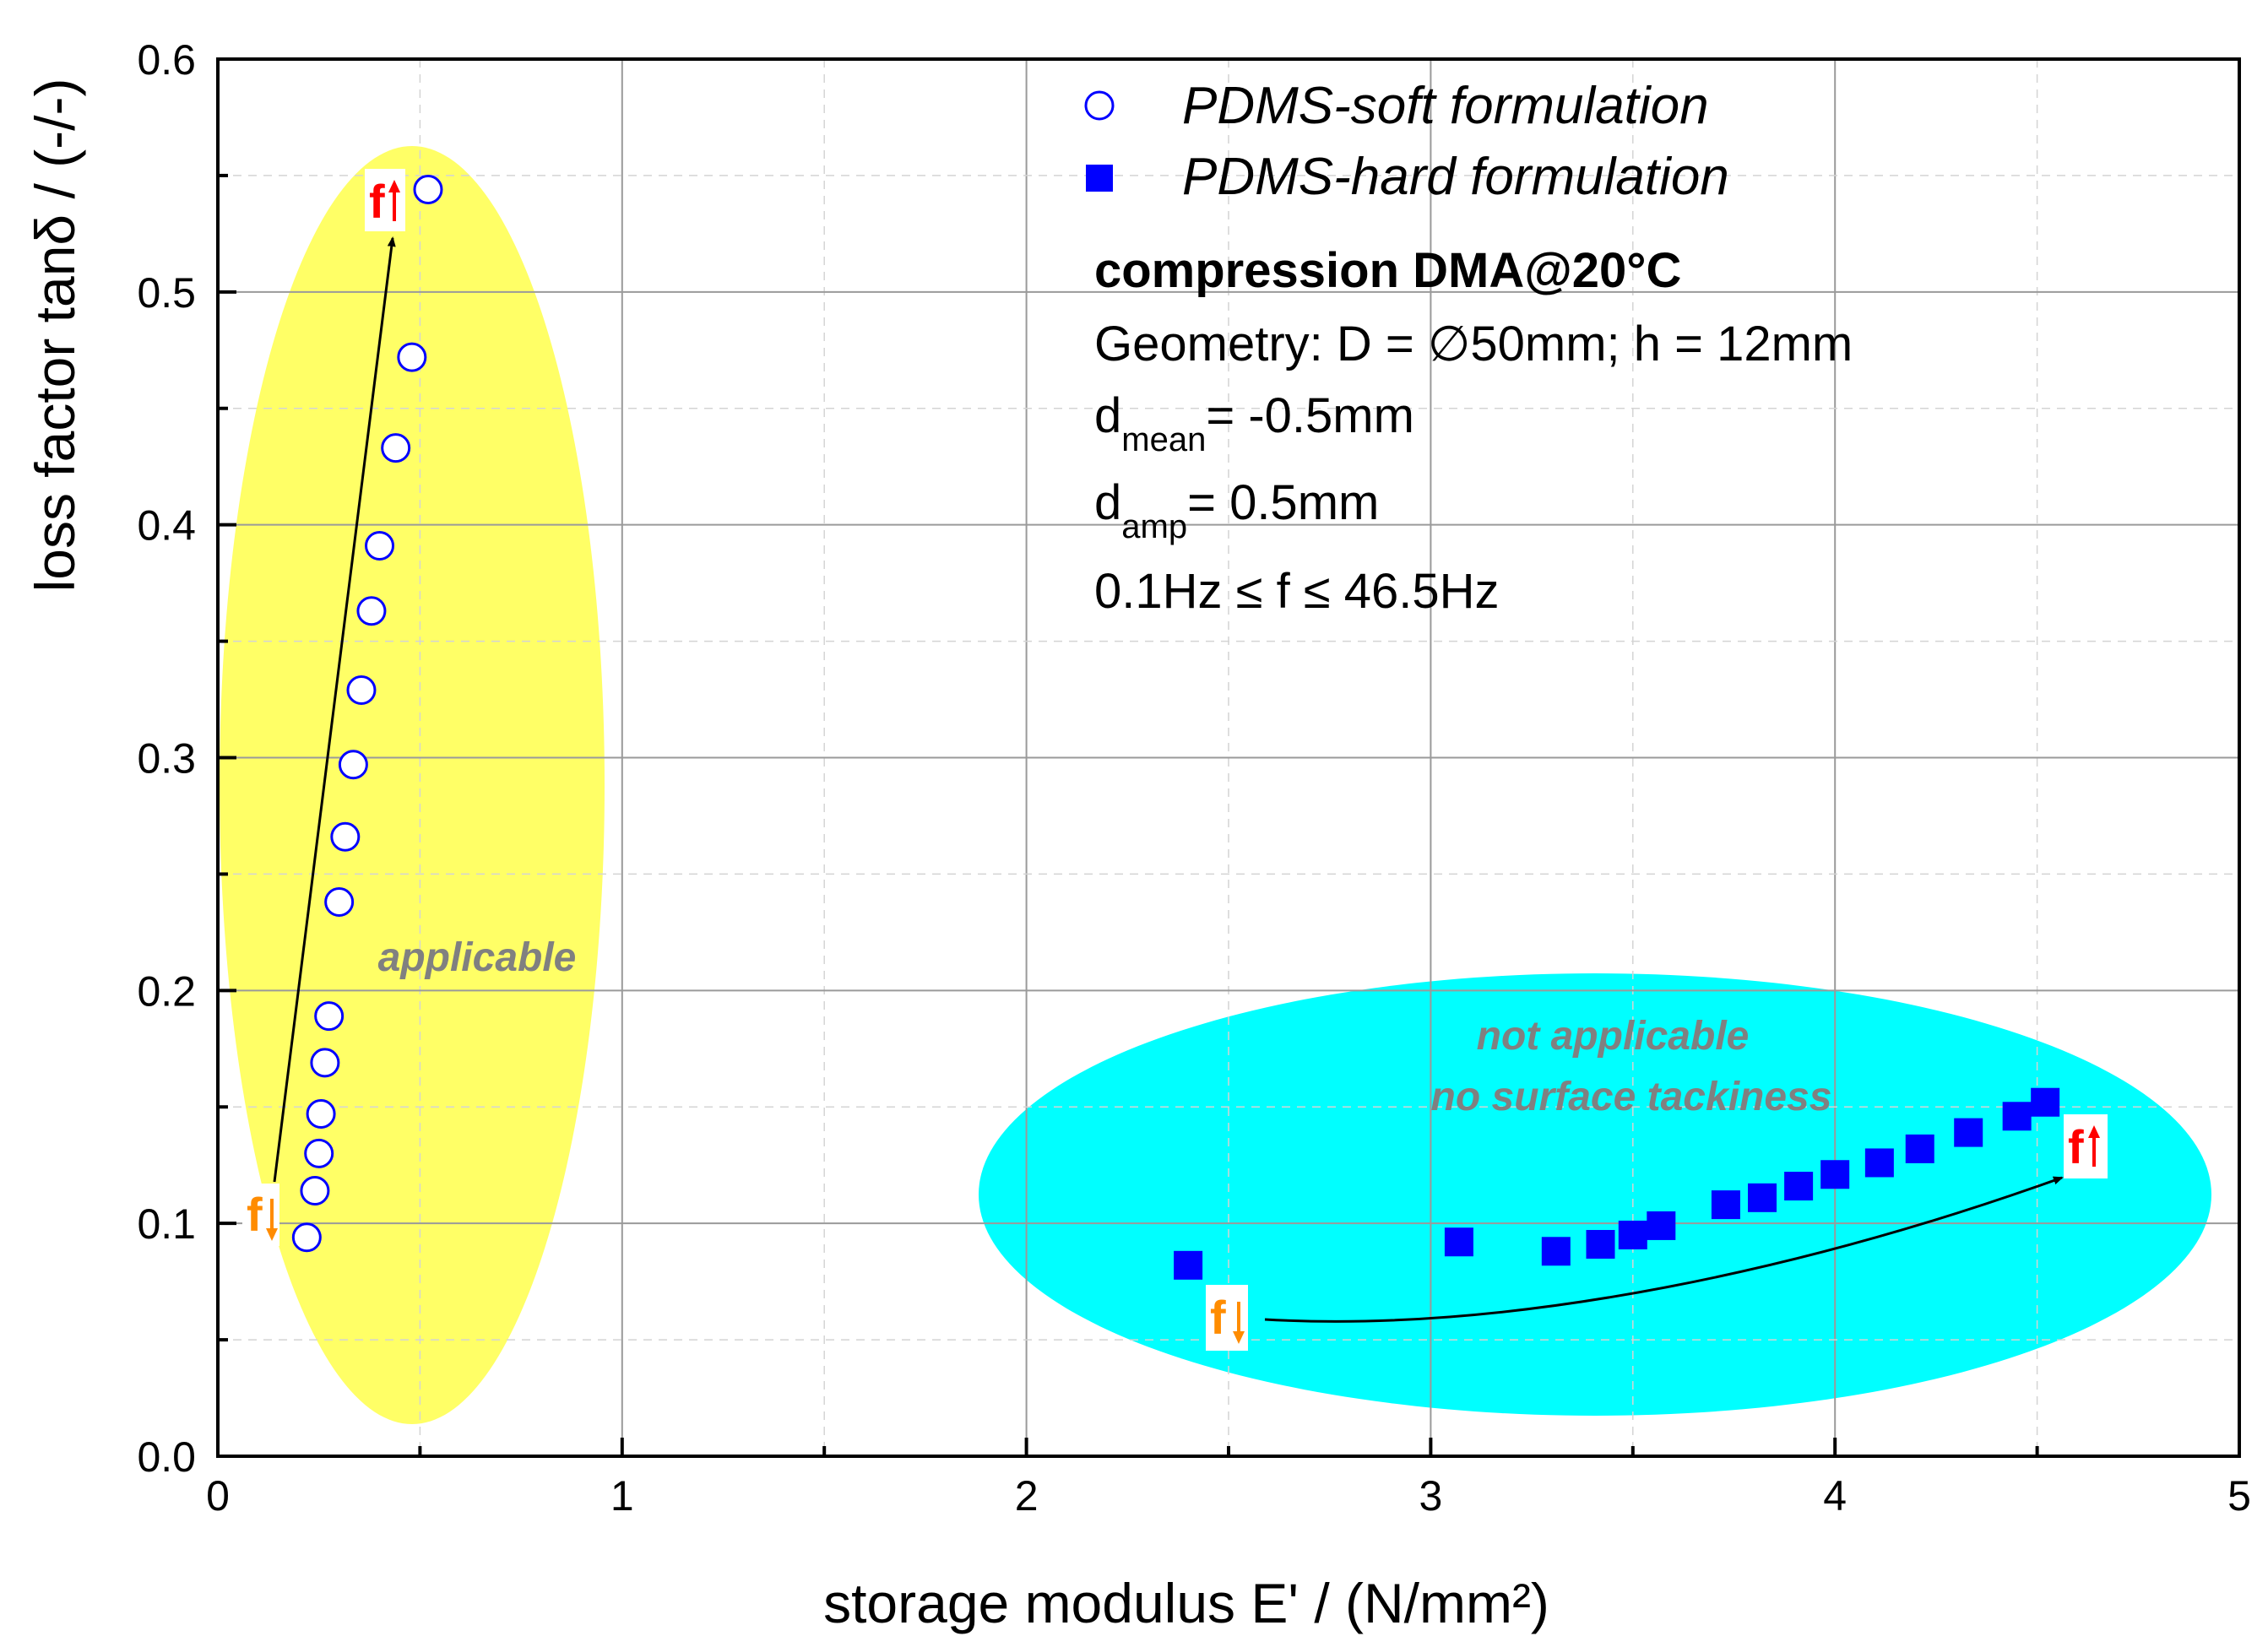 This screenshot has width=2268, height=1647. Describe the element at coordinates (166, 1224) in the screenshot. I see `y-tick-label: 0.1` at that location.